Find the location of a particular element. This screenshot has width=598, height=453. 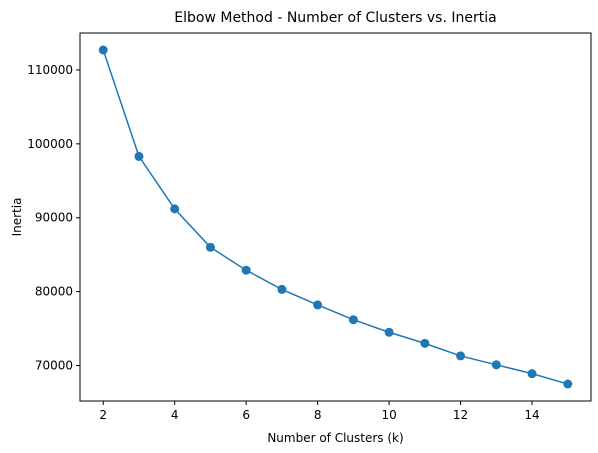

y-tick-label: 70000 is located at coordinates (54, 366).